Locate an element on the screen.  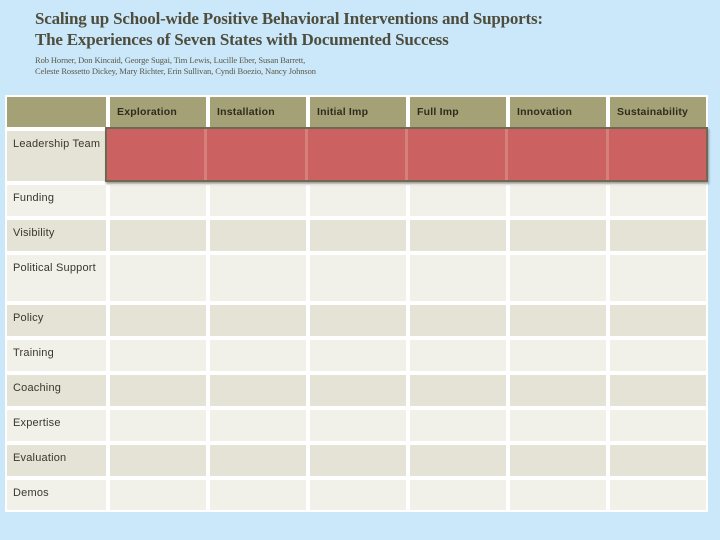
column-header-full-imp: Full Imp is located at coordinates (458, 112).